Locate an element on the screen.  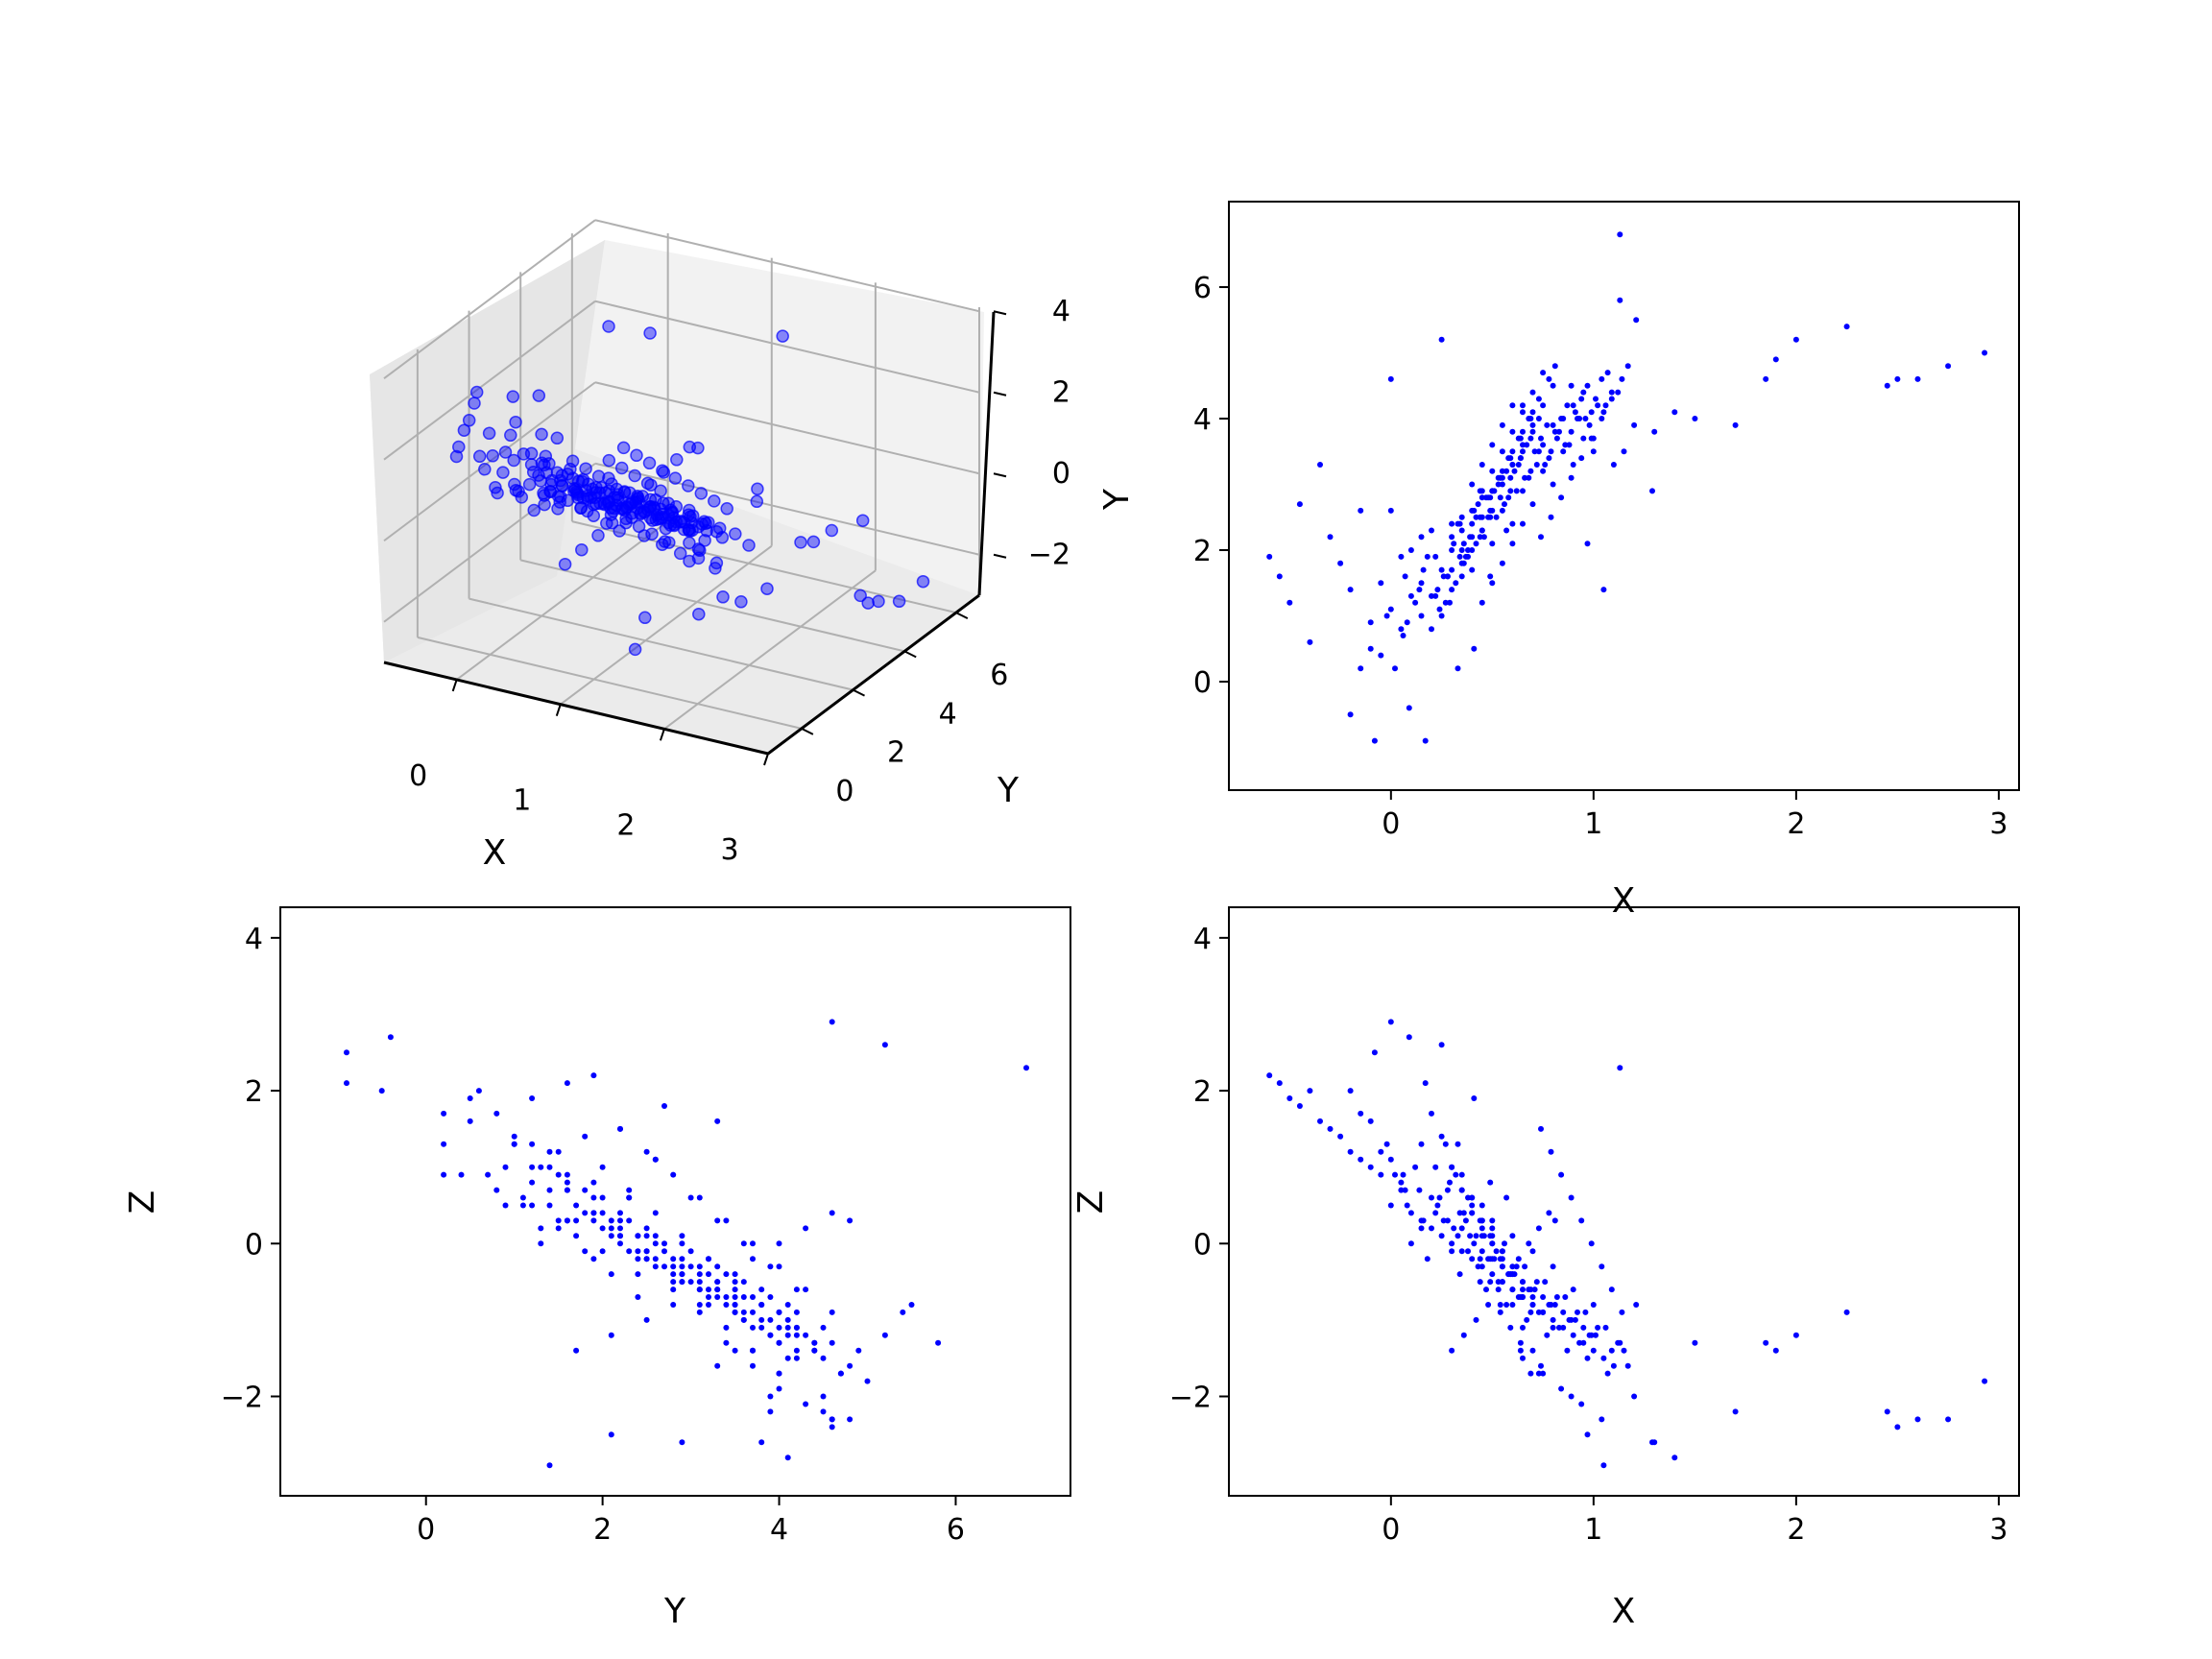
x-tick-label: 3 is located at coordinates (1999, 824).